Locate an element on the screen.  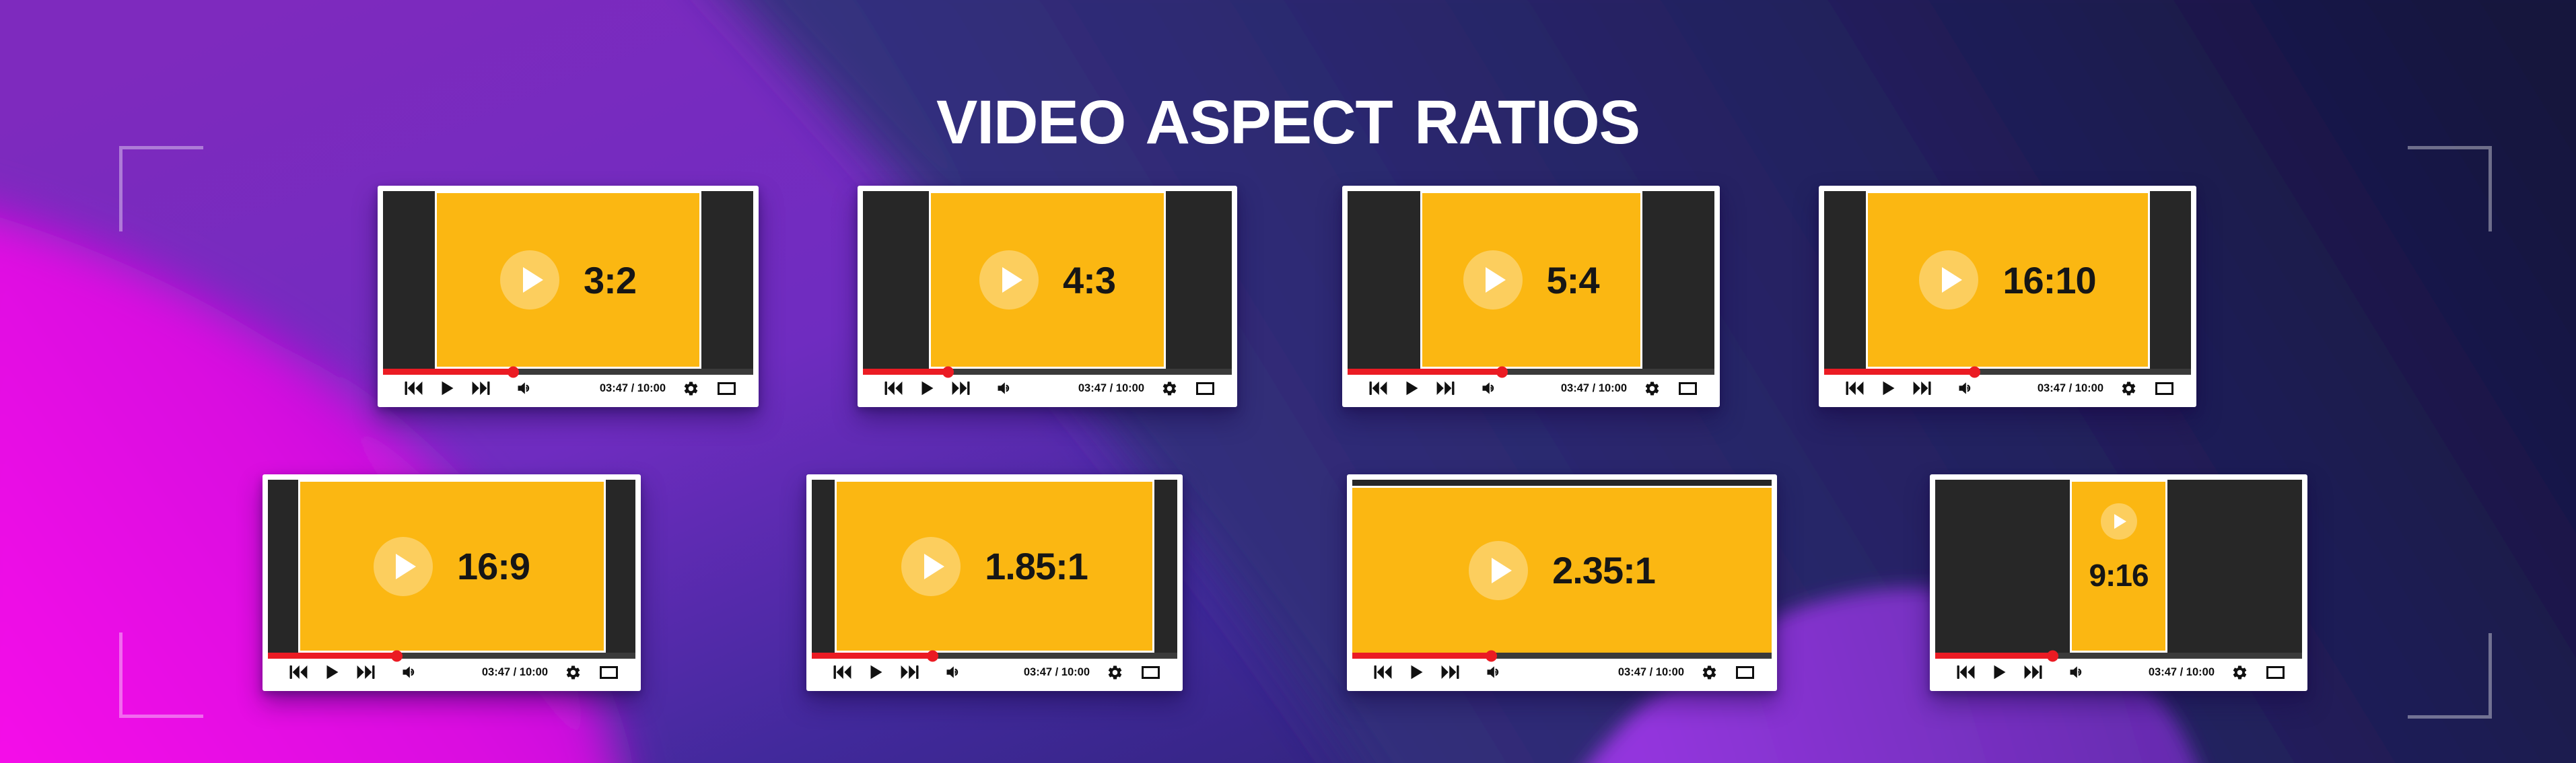
control-bar: 03:47 / 10:00 is located at coordinates (451, 672).